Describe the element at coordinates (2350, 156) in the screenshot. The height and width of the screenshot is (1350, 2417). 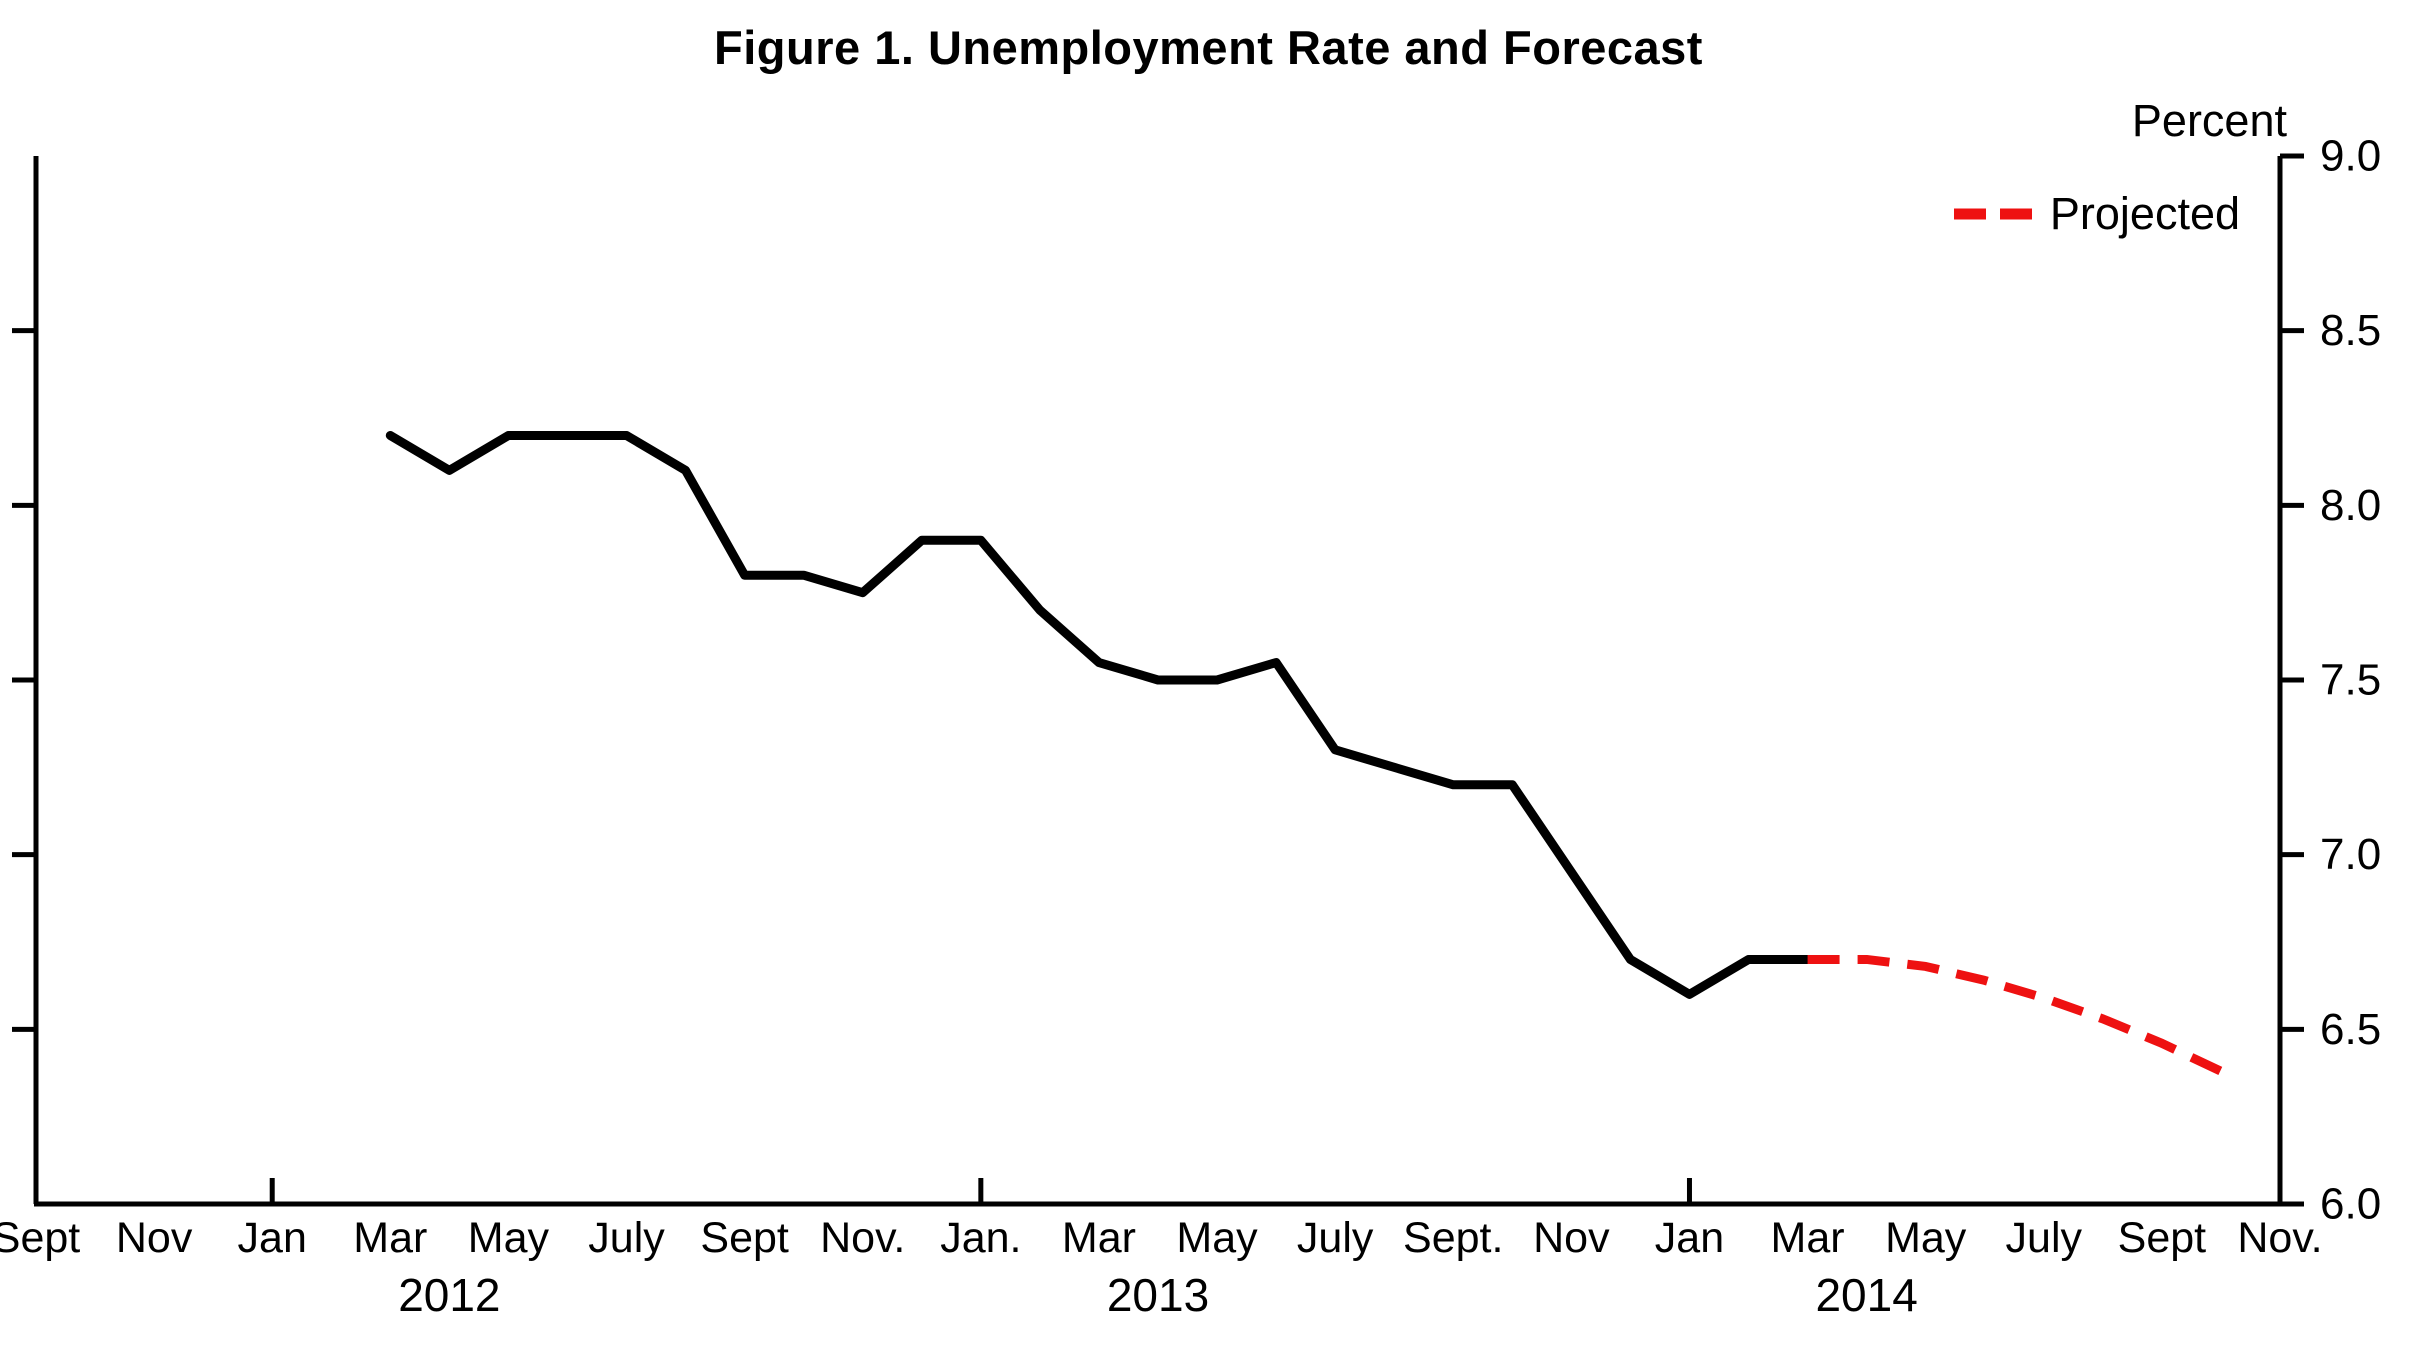
I see `y-tick-label: 9.0` at that location.